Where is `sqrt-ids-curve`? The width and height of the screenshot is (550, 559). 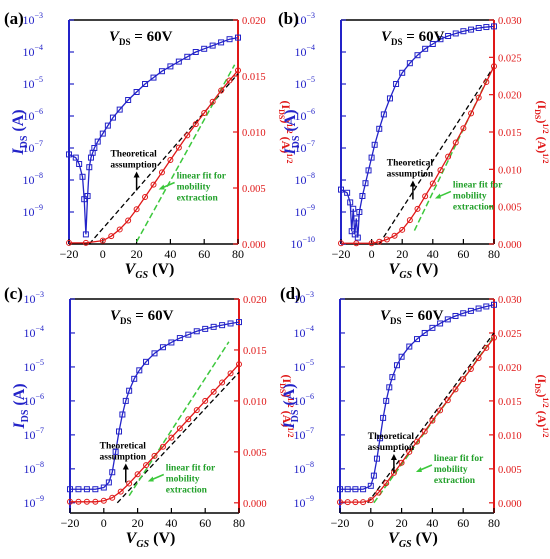 sqrt-ids-curve is located at coordinates (154, 156).